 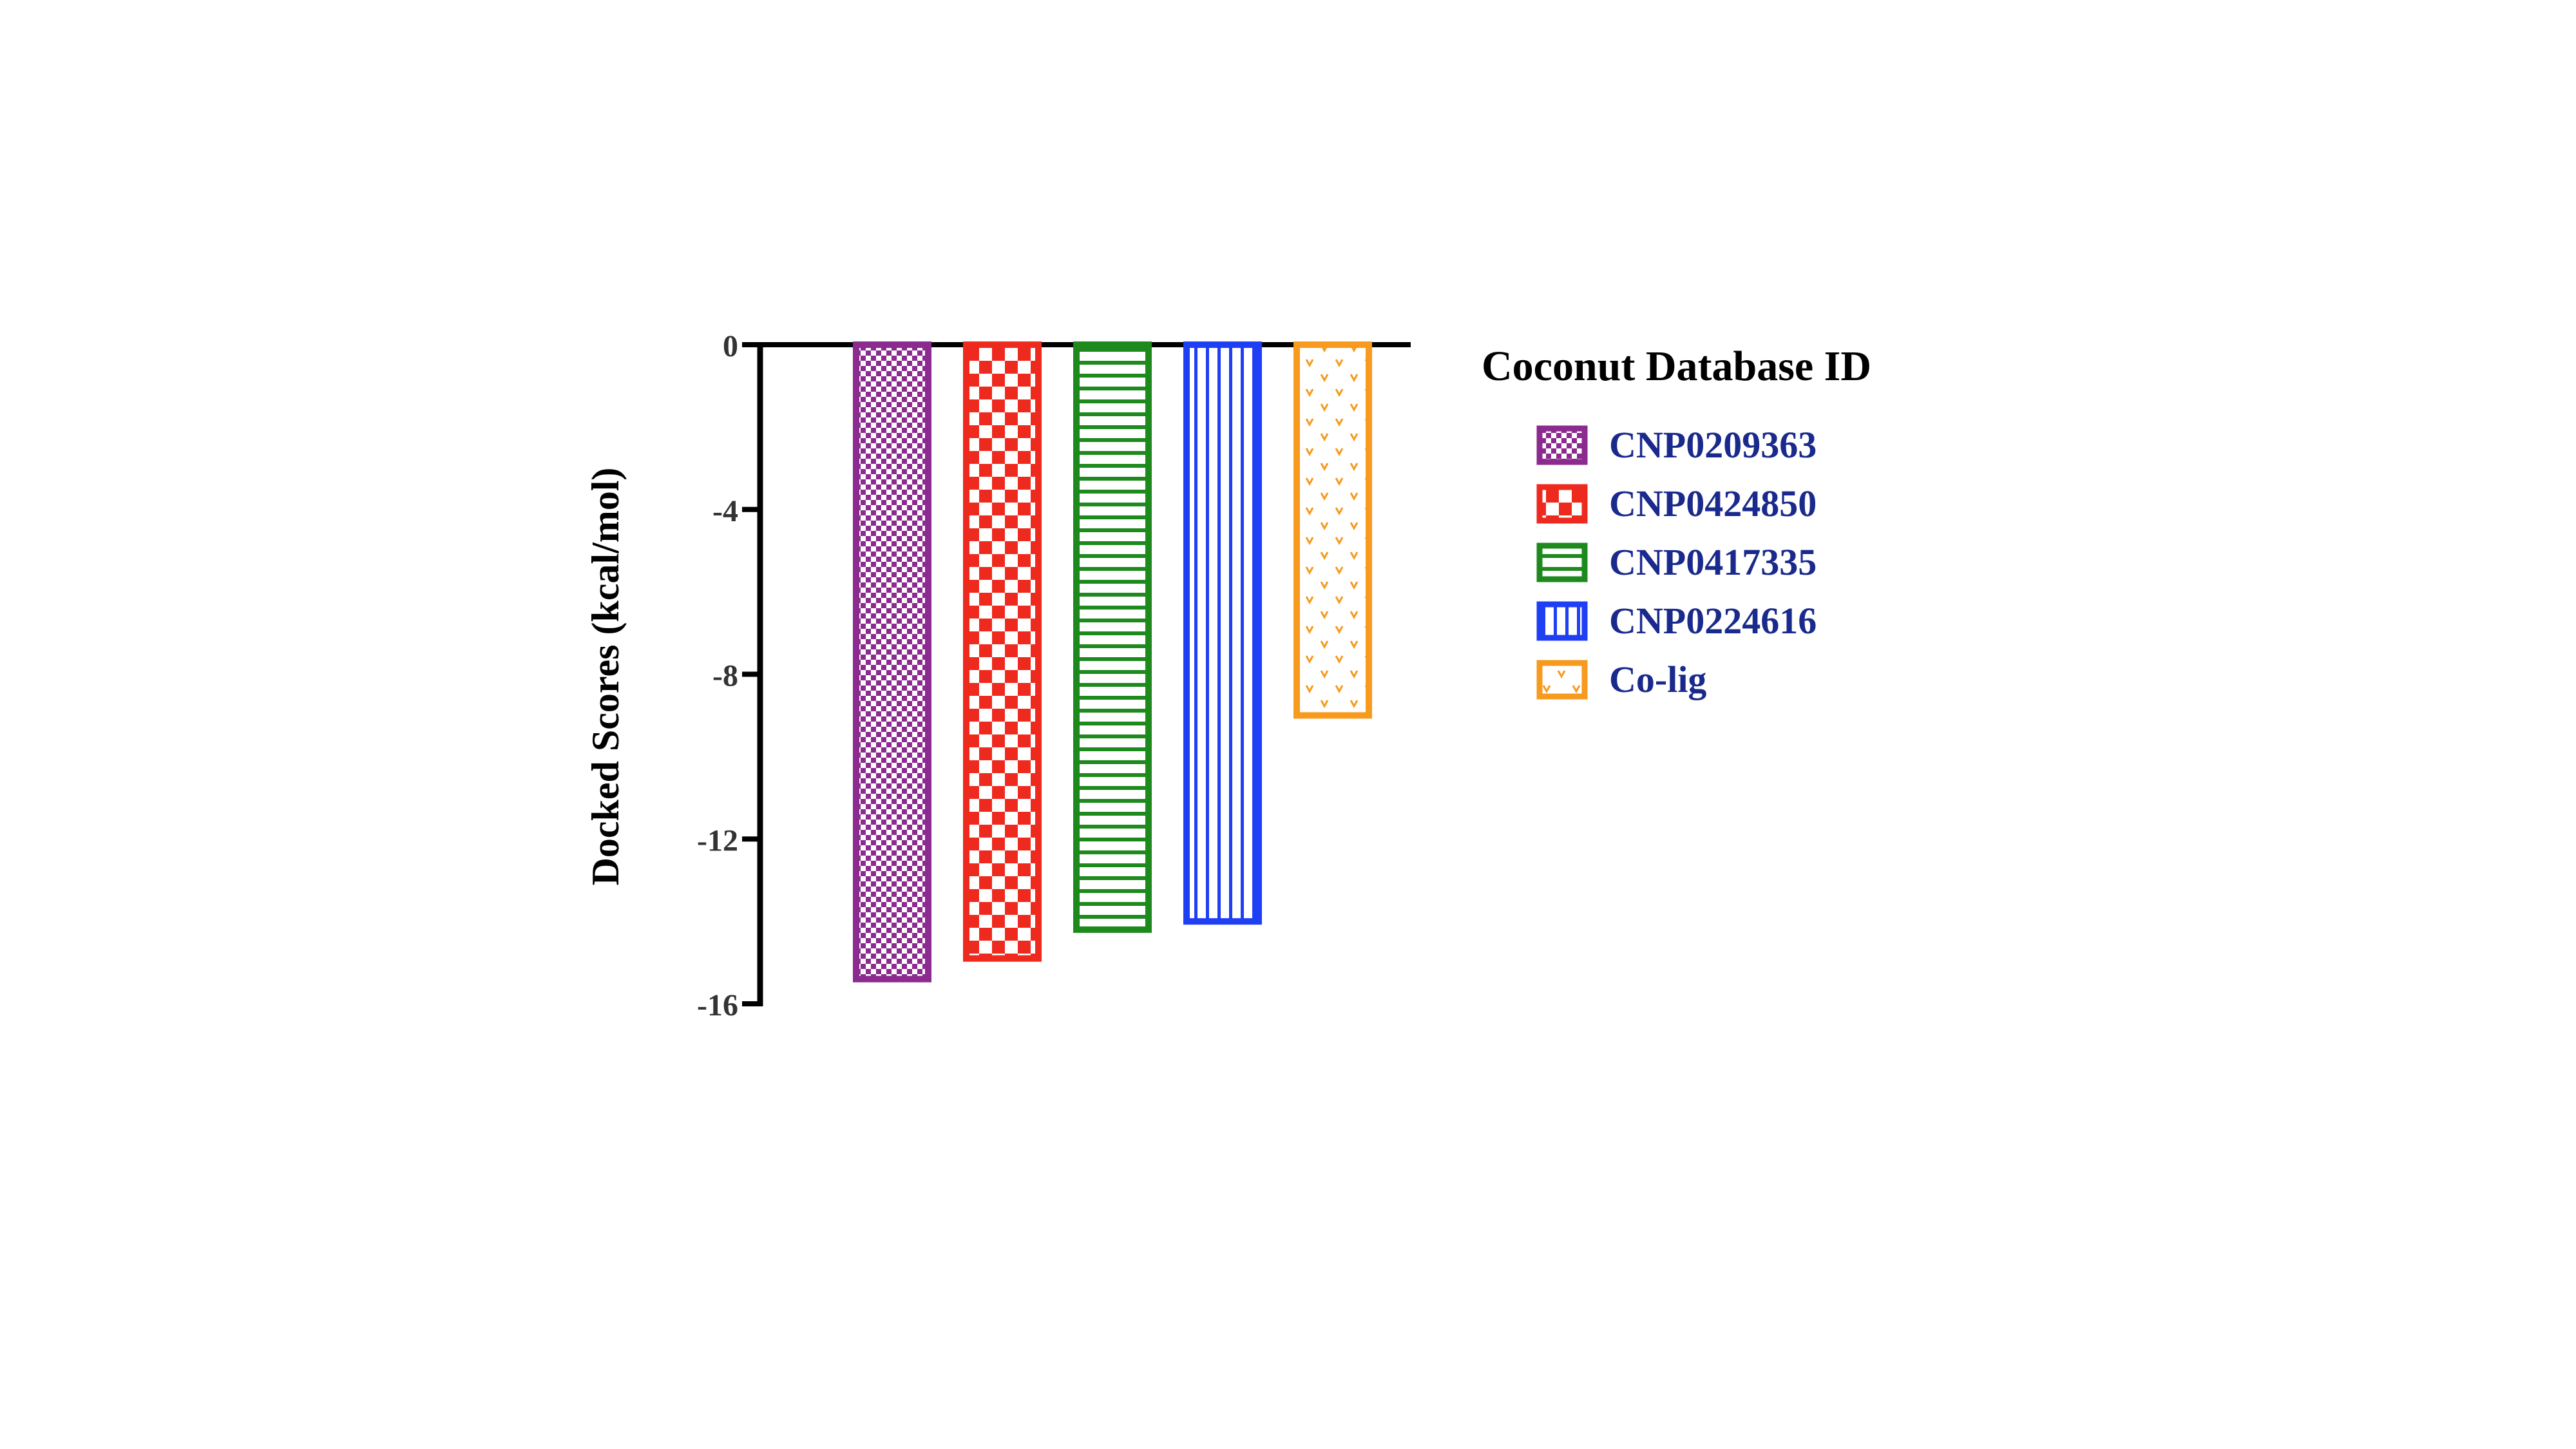 I want to click on bar-cnp0224616, so click(x=1222, y=633).